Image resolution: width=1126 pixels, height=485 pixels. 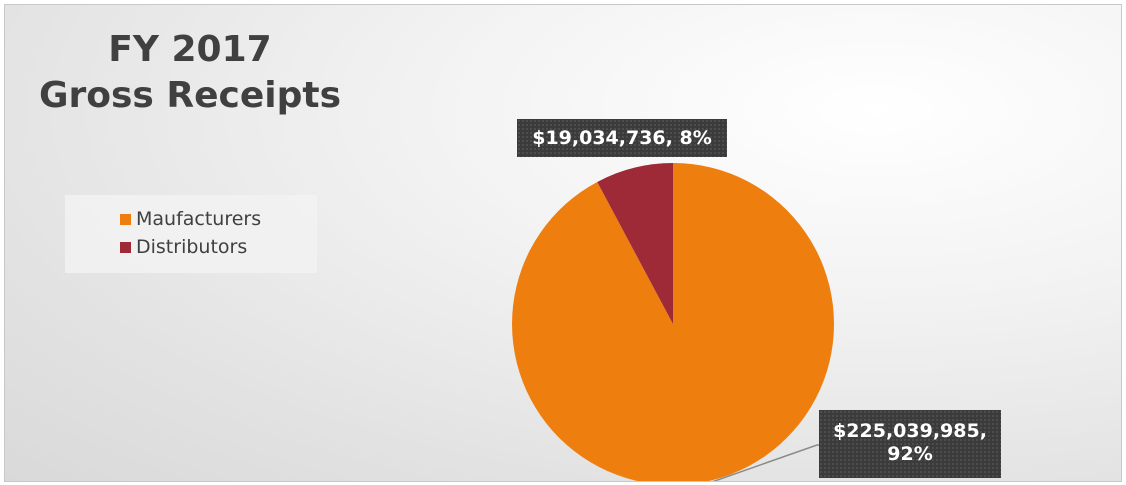 I want to click on chart-legend: Maufacturers Distributors, so click(x=191, y=234).